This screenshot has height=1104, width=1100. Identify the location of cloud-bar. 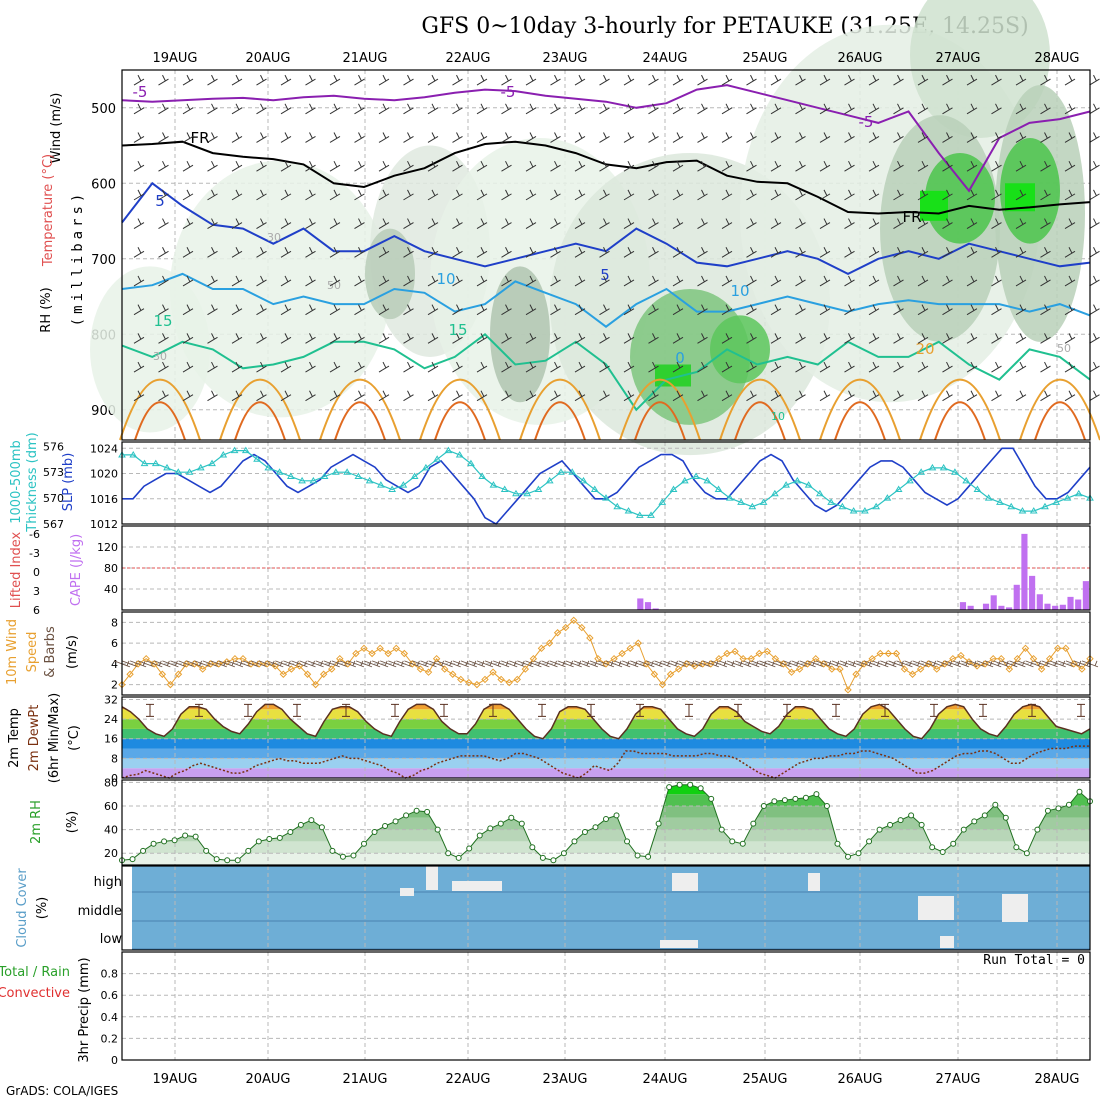
(407, 892).